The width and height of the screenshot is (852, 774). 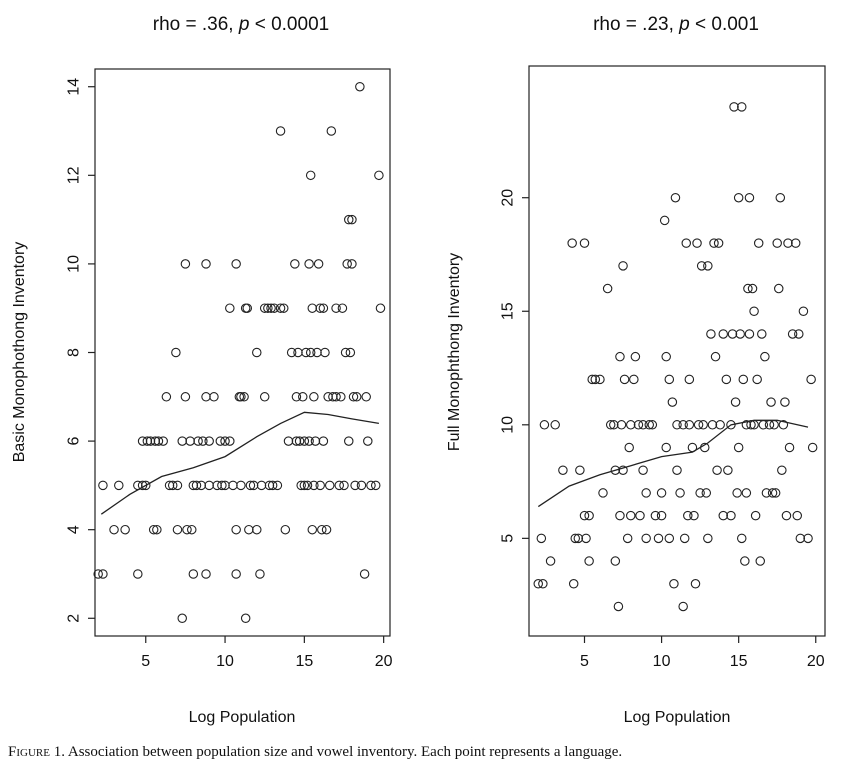 What do you see at coordinates (74, 352) in the screenshot?
I see `y-tick-label: 8` at bounding box center [74, 352].